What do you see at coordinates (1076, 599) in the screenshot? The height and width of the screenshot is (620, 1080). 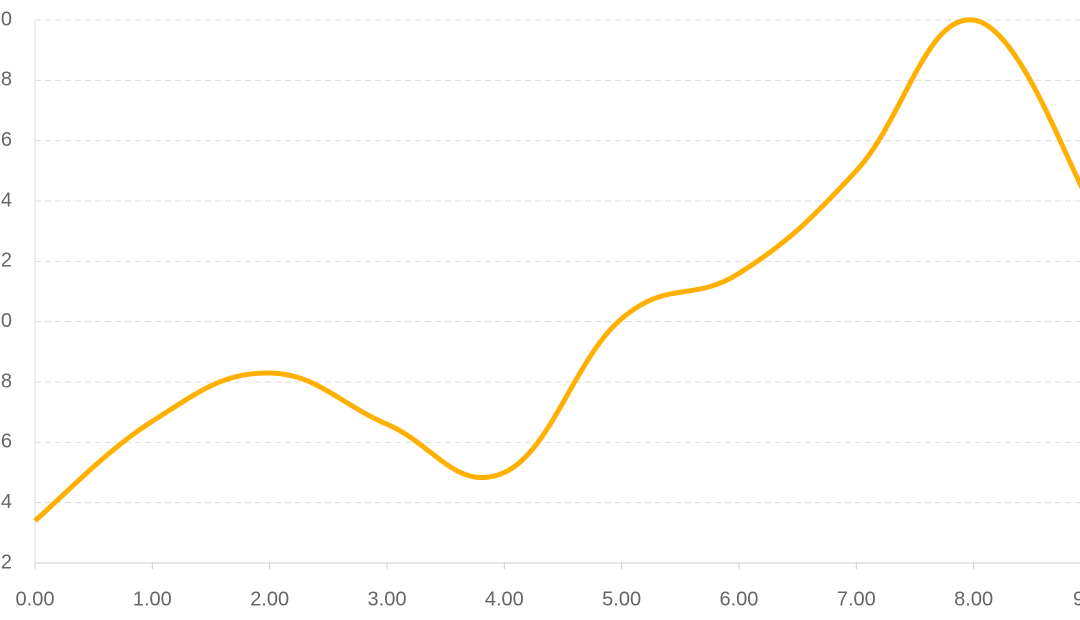 I see `x-tick-label: 9` at bounding box center [1076, 599].